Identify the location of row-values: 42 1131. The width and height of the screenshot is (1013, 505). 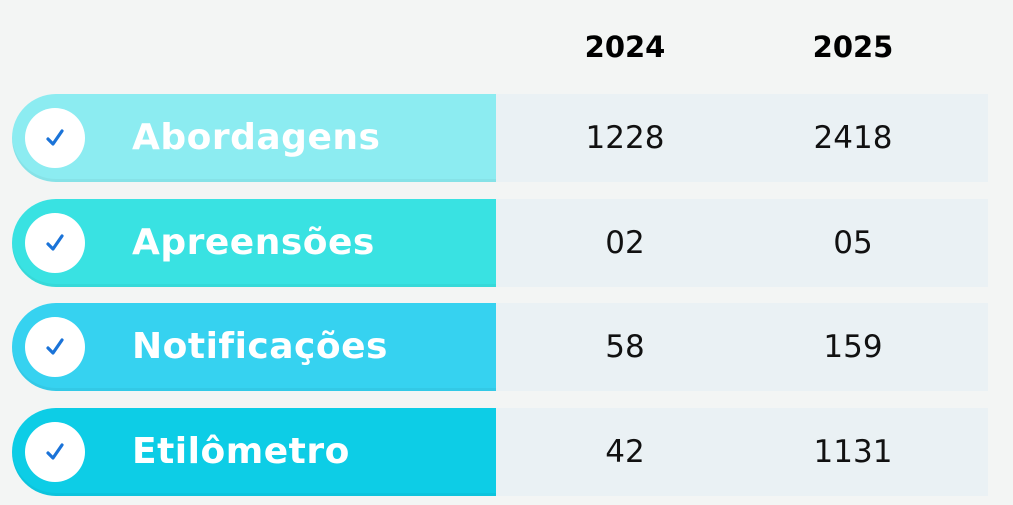
(742, 452).